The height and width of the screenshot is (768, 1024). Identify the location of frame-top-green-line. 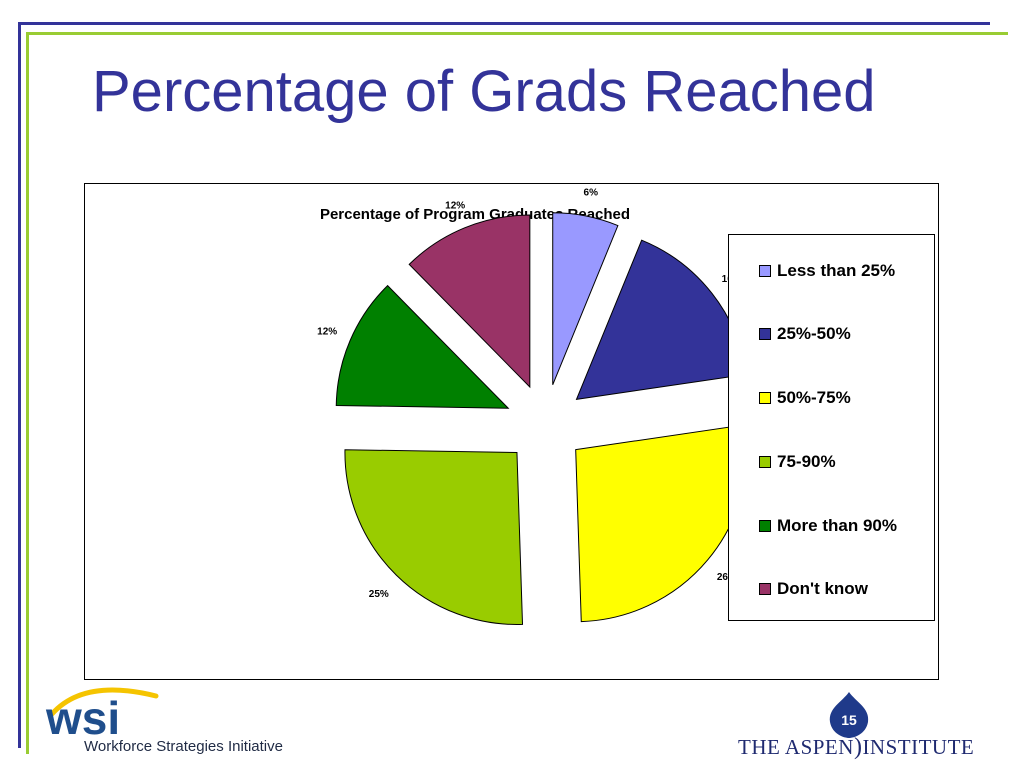
(517, 33).